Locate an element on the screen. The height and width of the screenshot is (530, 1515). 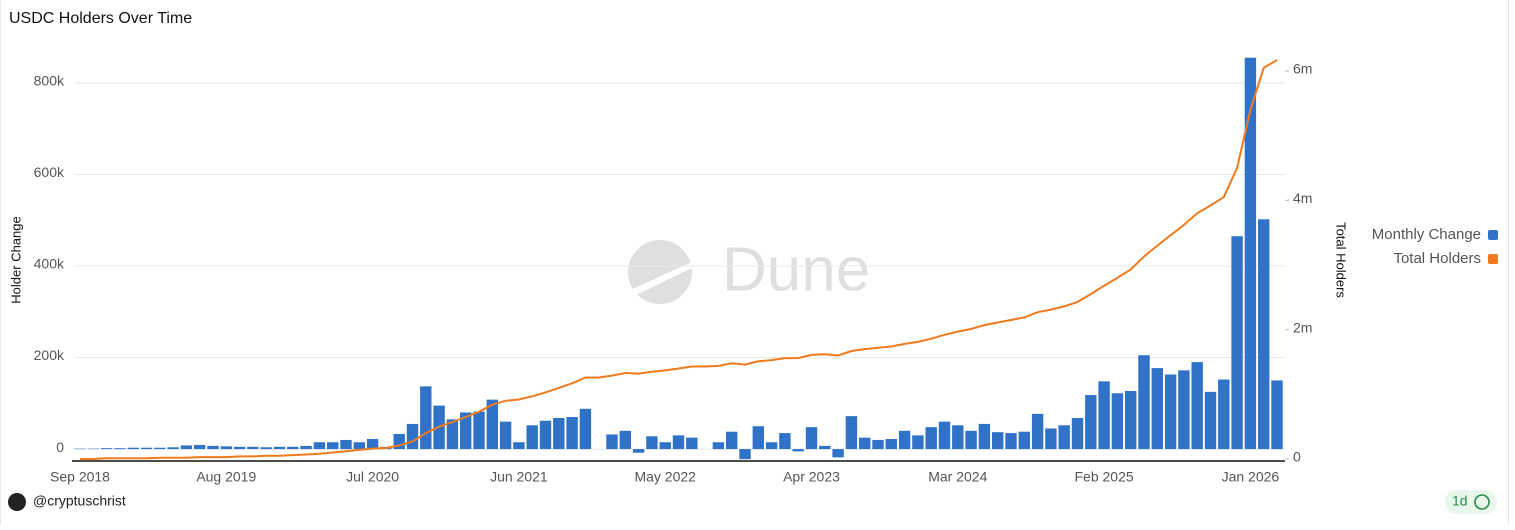
y-tick-label: 600k is located at coordinates (49, 172).